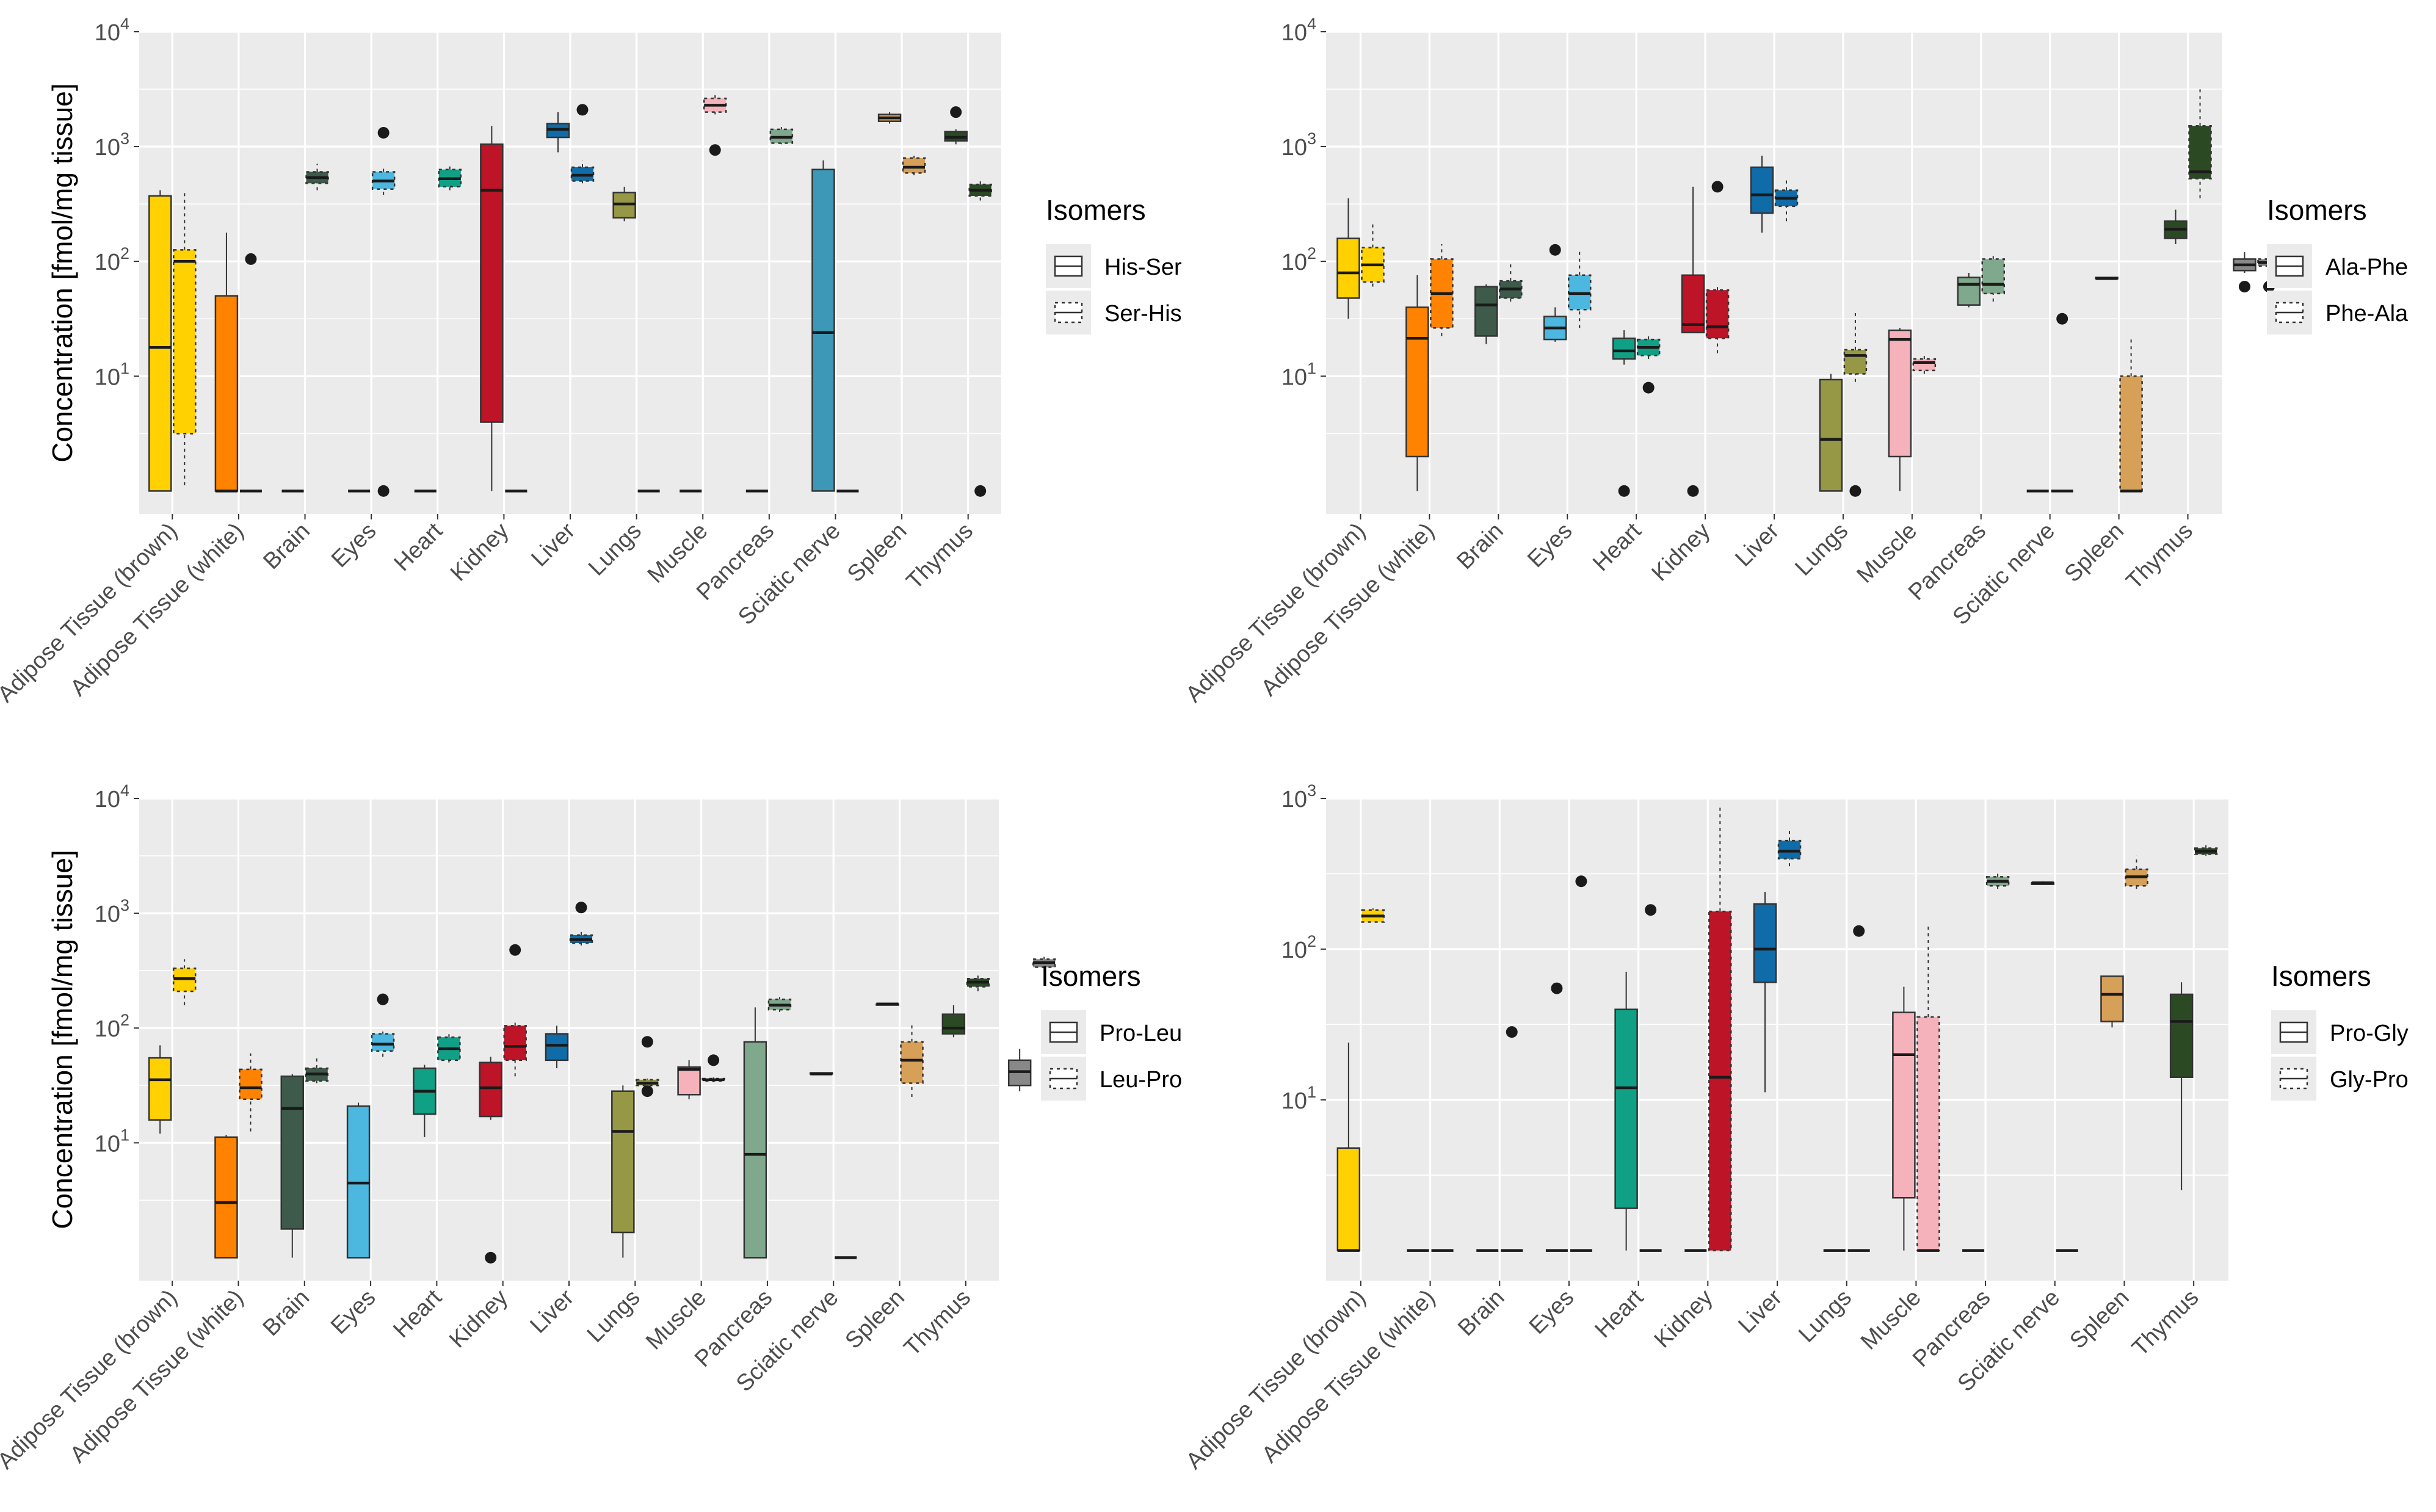 This screenshot has height=1512, width=2436. Describe the element at coordinates (1825, 1316) in the screenshot. I see `x-tick-label: Lungs` at that location.